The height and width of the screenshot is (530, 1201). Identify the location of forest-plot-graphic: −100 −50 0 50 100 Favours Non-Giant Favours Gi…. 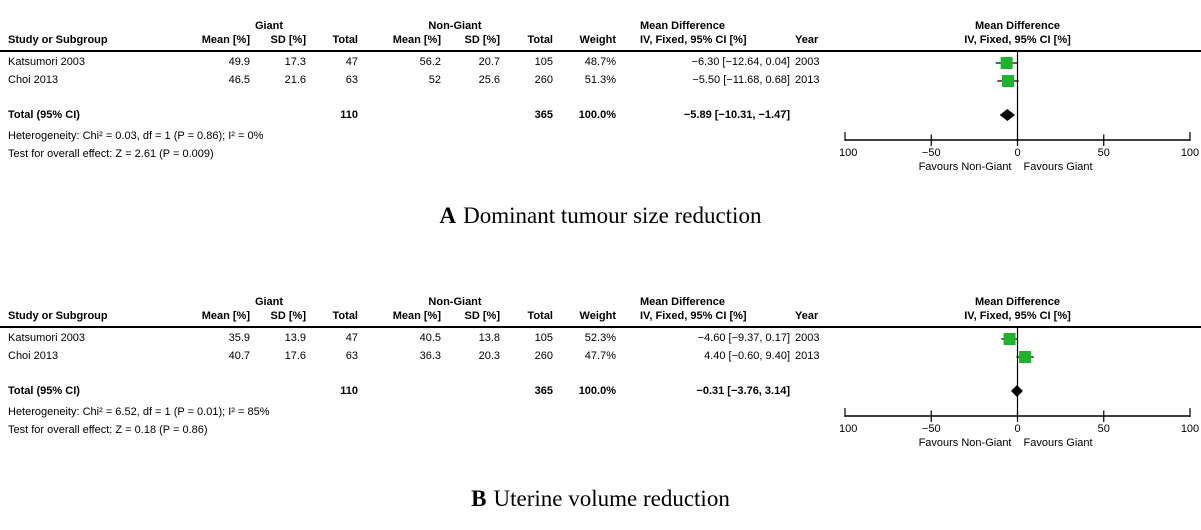
(1019, 112).